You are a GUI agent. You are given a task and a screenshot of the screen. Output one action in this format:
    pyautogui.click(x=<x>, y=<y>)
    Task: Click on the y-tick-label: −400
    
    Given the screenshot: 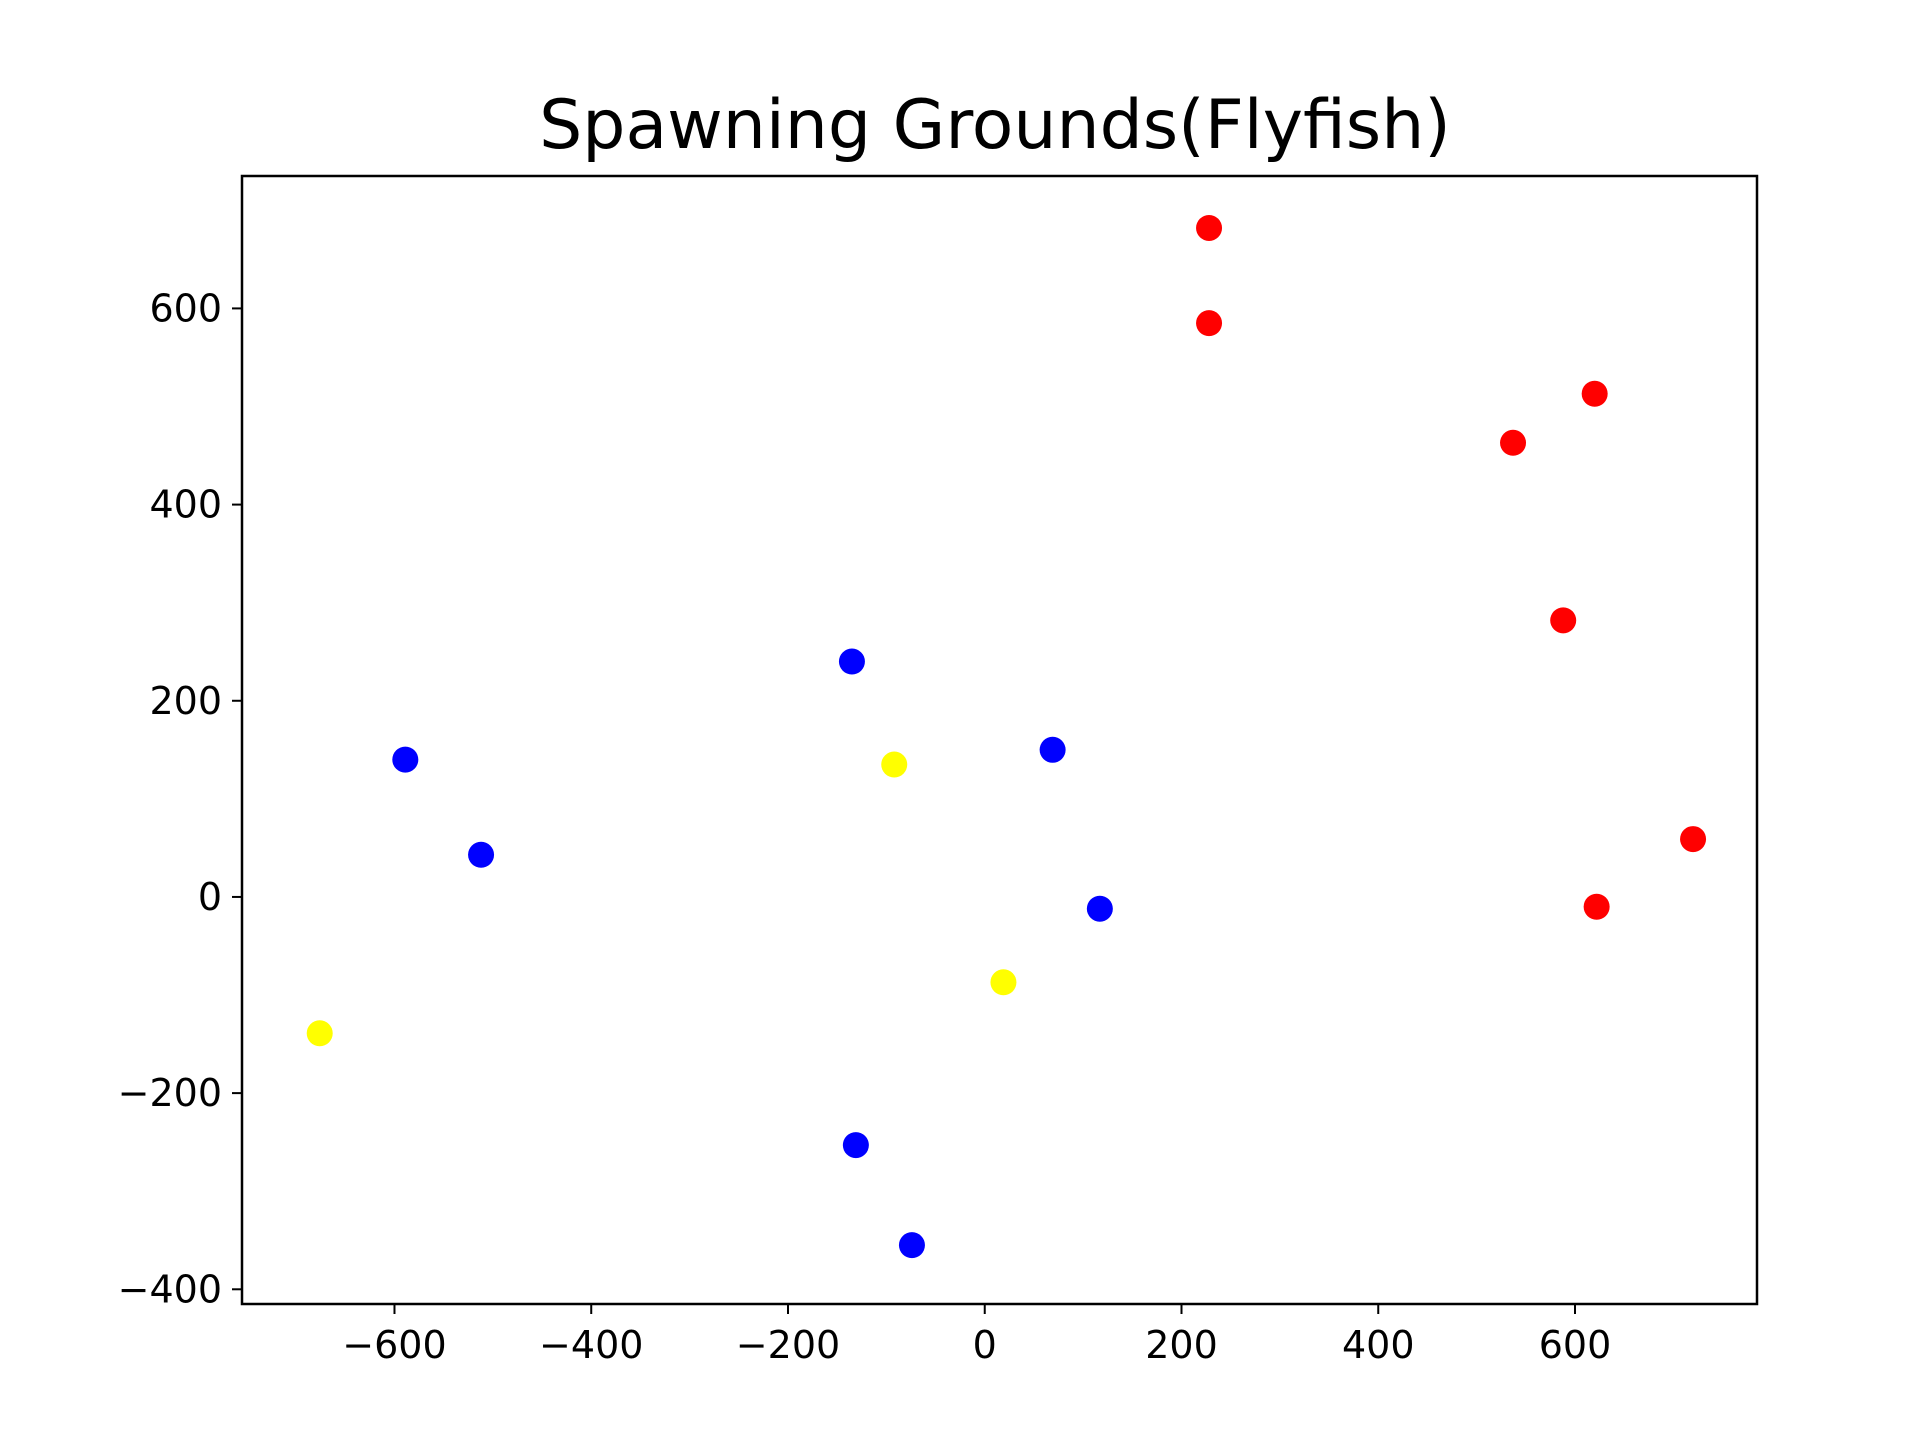 What is the action you would take?
    pyautogui.click(x=170, y=1289)
    